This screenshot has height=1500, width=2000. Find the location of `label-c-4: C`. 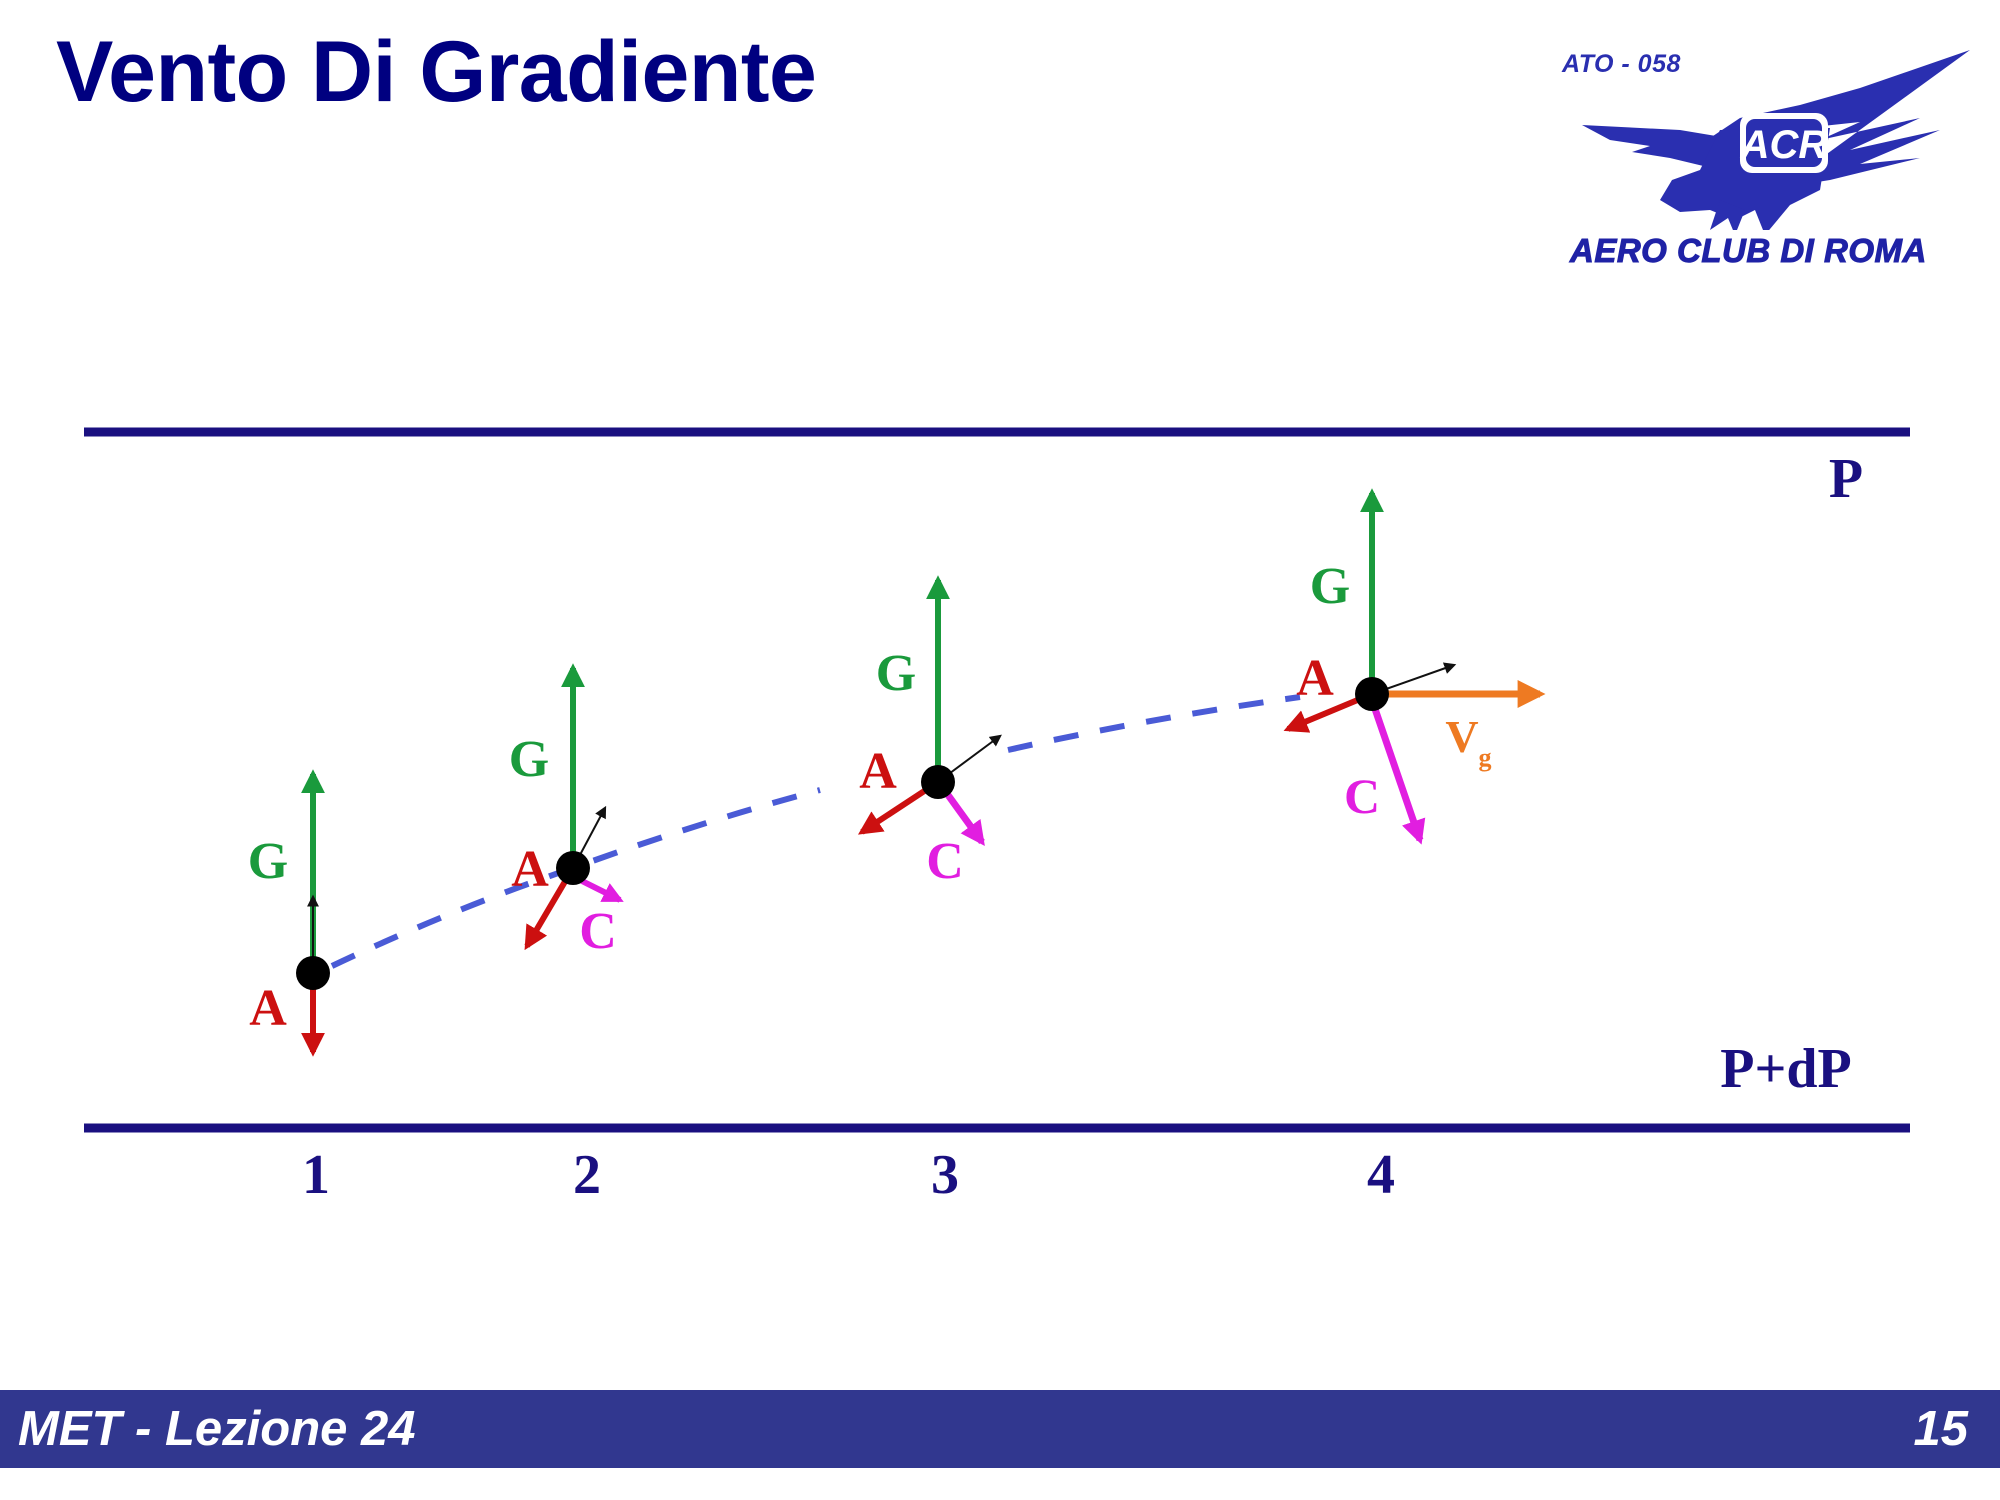

label-c-4: C is located at coordinates (1362, 796).